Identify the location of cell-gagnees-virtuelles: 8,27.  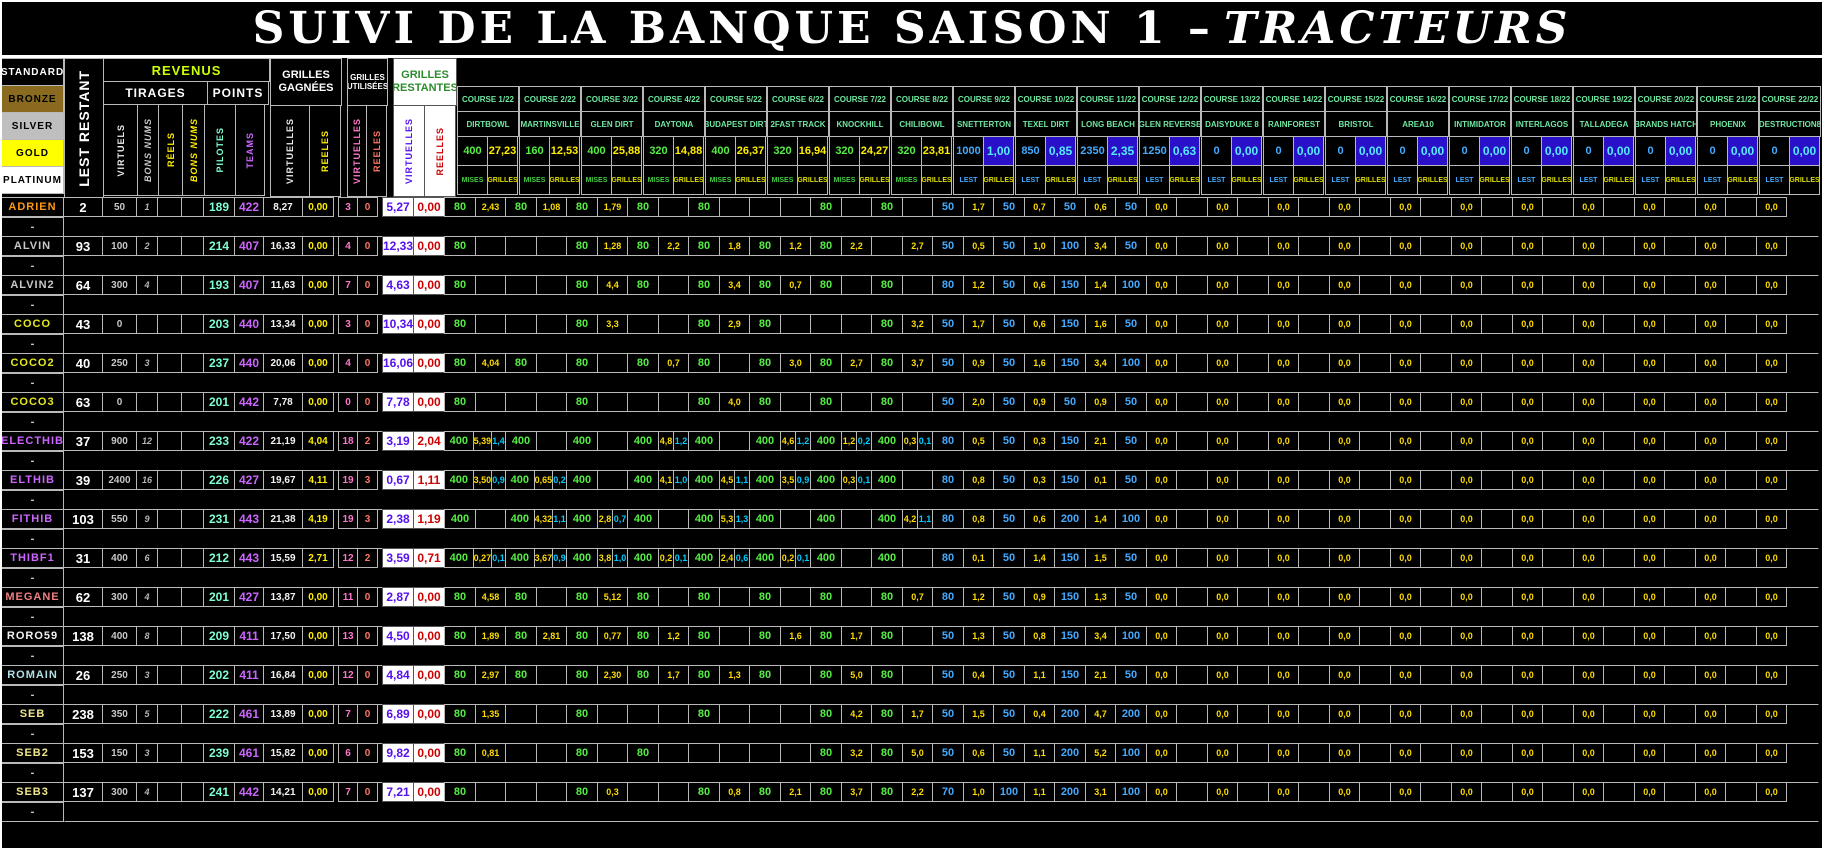
(283, 207).